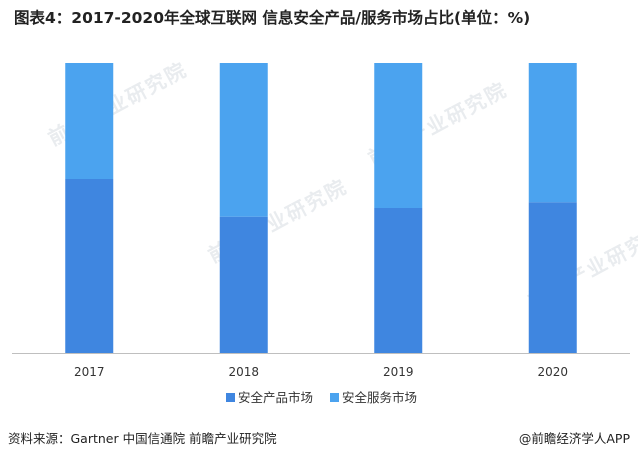  Describe the element at coordinates (275, 397) in the screenshot. I see `legend-label: 安全产品市场` at that location.